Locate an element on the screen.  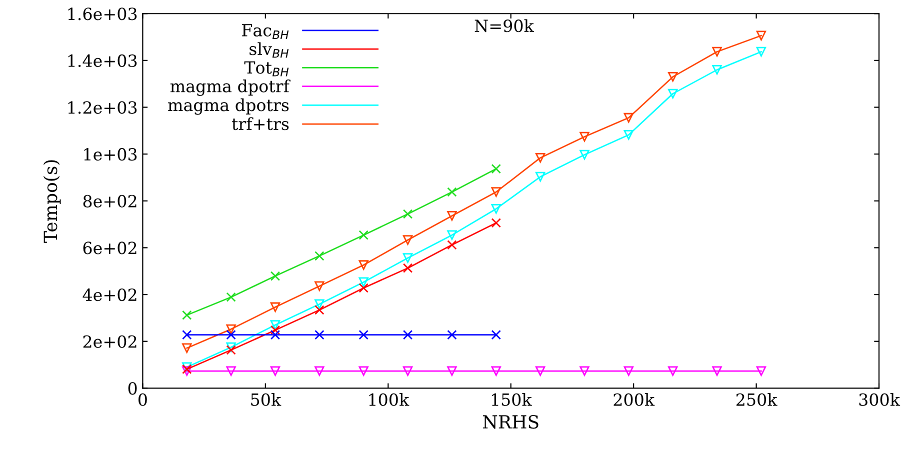
y-tick-label: 2e+02 is located at coordinates (109, 341).